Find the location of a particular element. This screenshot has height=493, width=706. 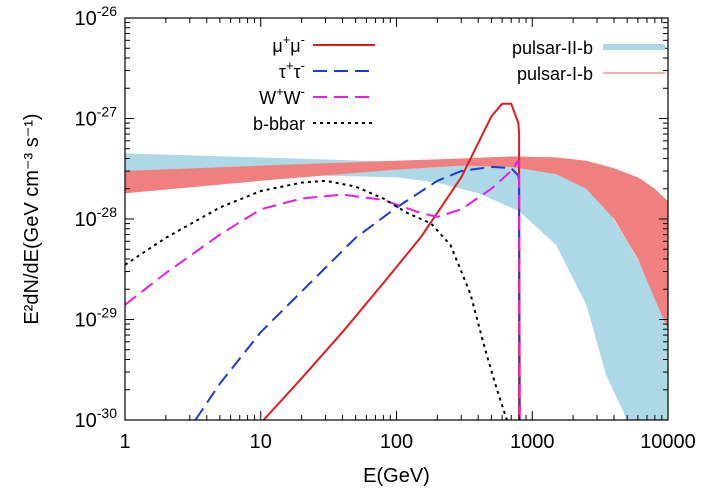

x-tick-label: 10000 is located at coordinates (668, 442).